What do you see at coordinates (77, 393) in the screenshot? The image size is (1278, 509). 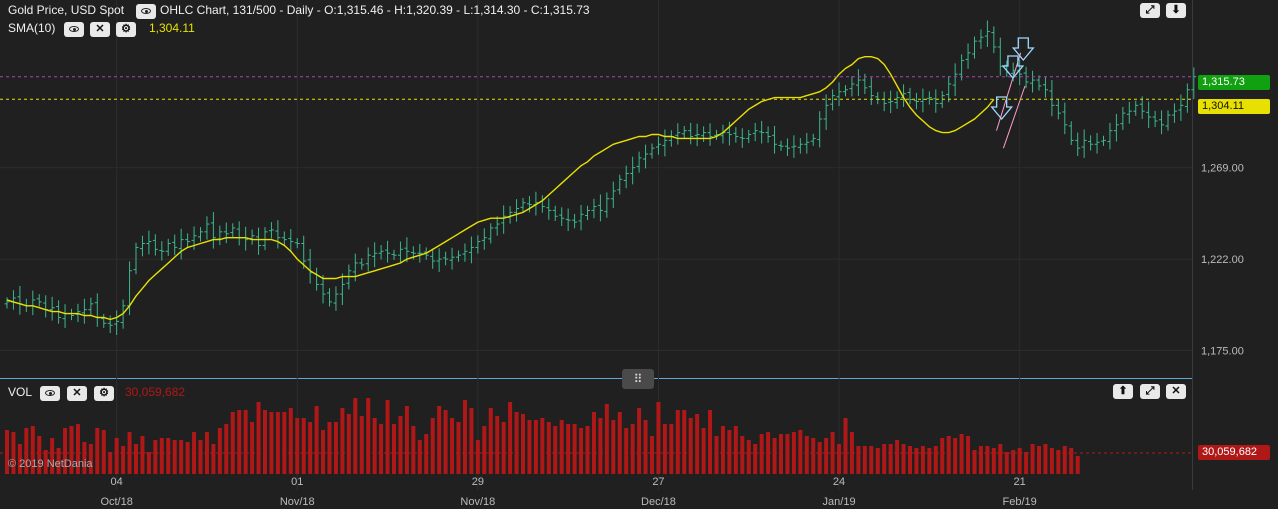 I see `volume-close-icon: ✕` at bounding box center [77, 393].